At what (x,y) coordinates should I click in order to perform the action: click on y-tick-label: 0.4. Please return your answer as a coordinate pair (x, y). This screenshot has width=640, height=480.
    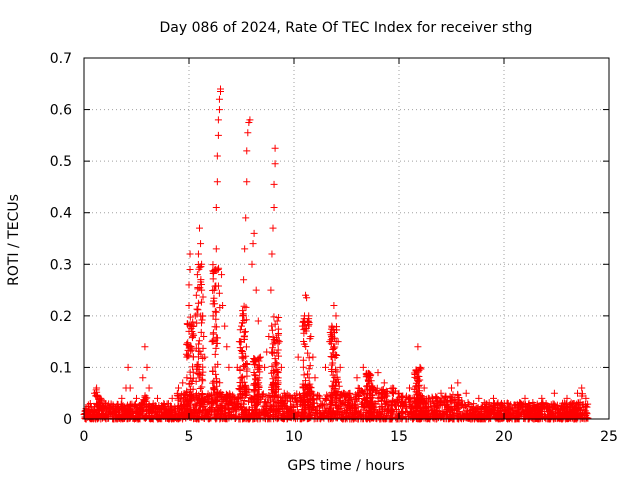
    Looking at the image, I should click on (61, 214).